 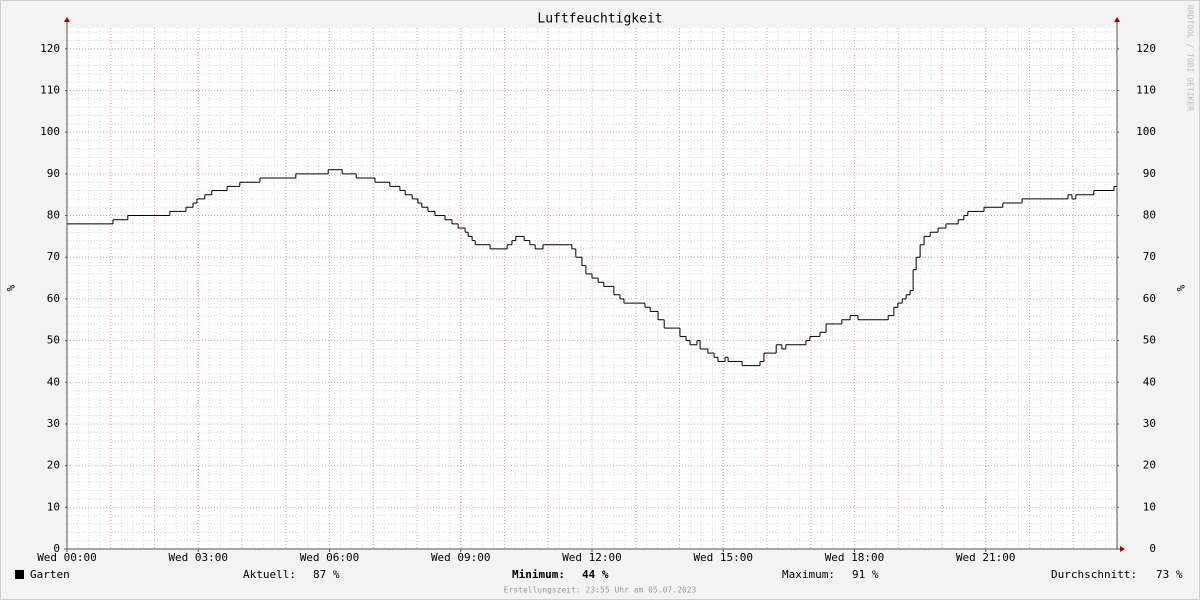 I want to click on y-tick-label: 100, so click(x=50, y=131).